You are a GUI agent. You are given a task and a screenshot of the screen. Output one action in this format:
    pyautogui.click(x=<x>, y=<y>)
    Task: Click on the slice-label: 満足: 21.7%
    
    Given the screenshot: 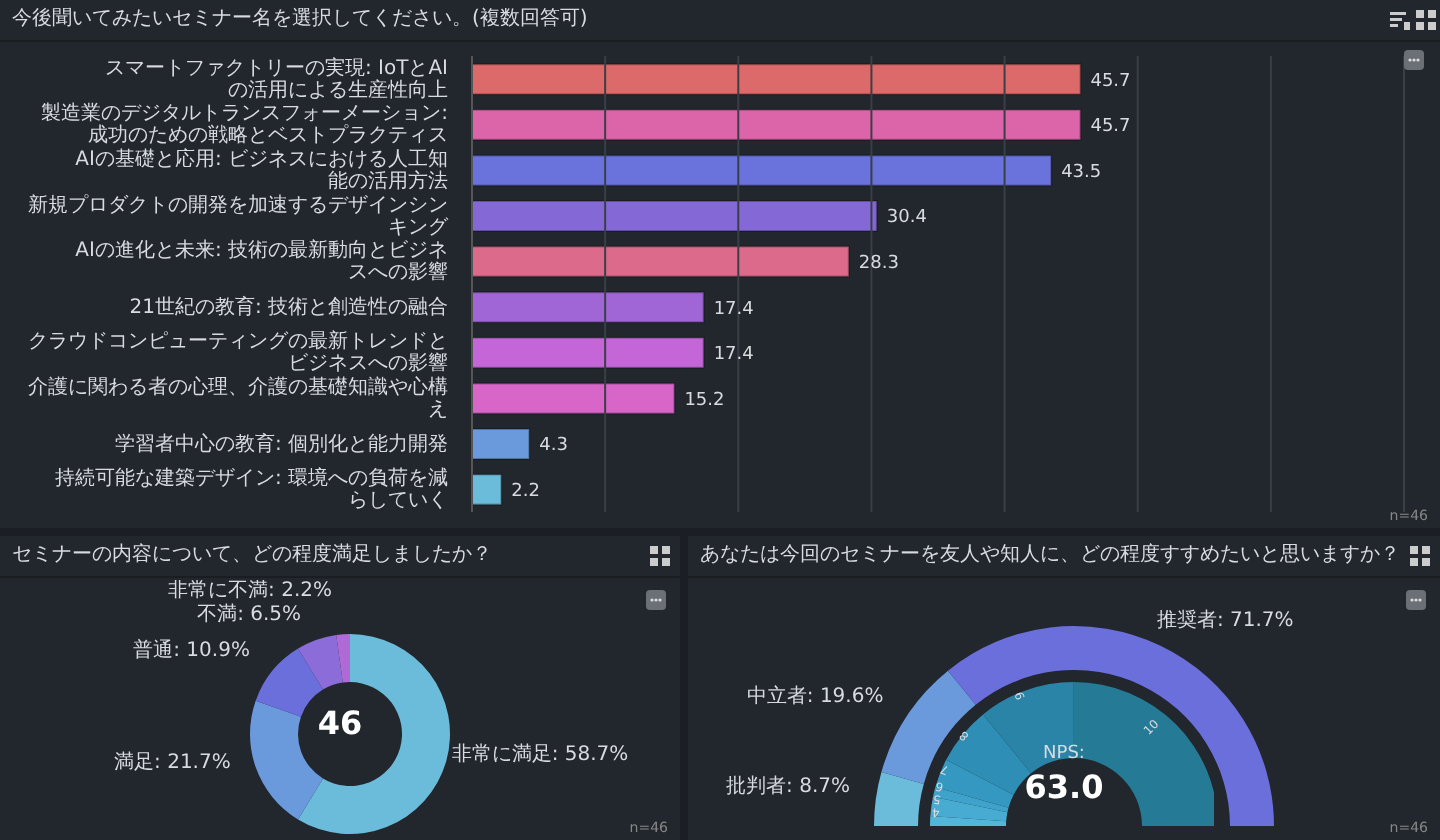 What is the action you would take?
    pyautogui.click(x=172, y=761)
    